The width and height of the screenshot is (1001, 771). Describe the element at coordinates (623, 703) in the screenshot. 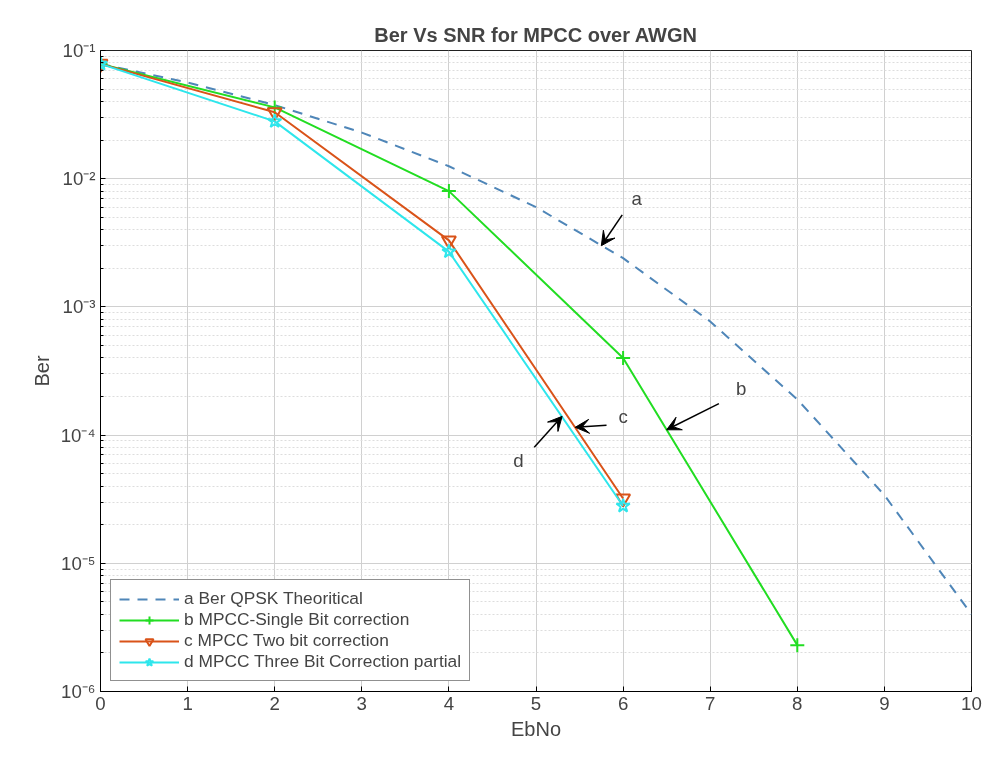

I see `x-tick-label: 6` at that location.